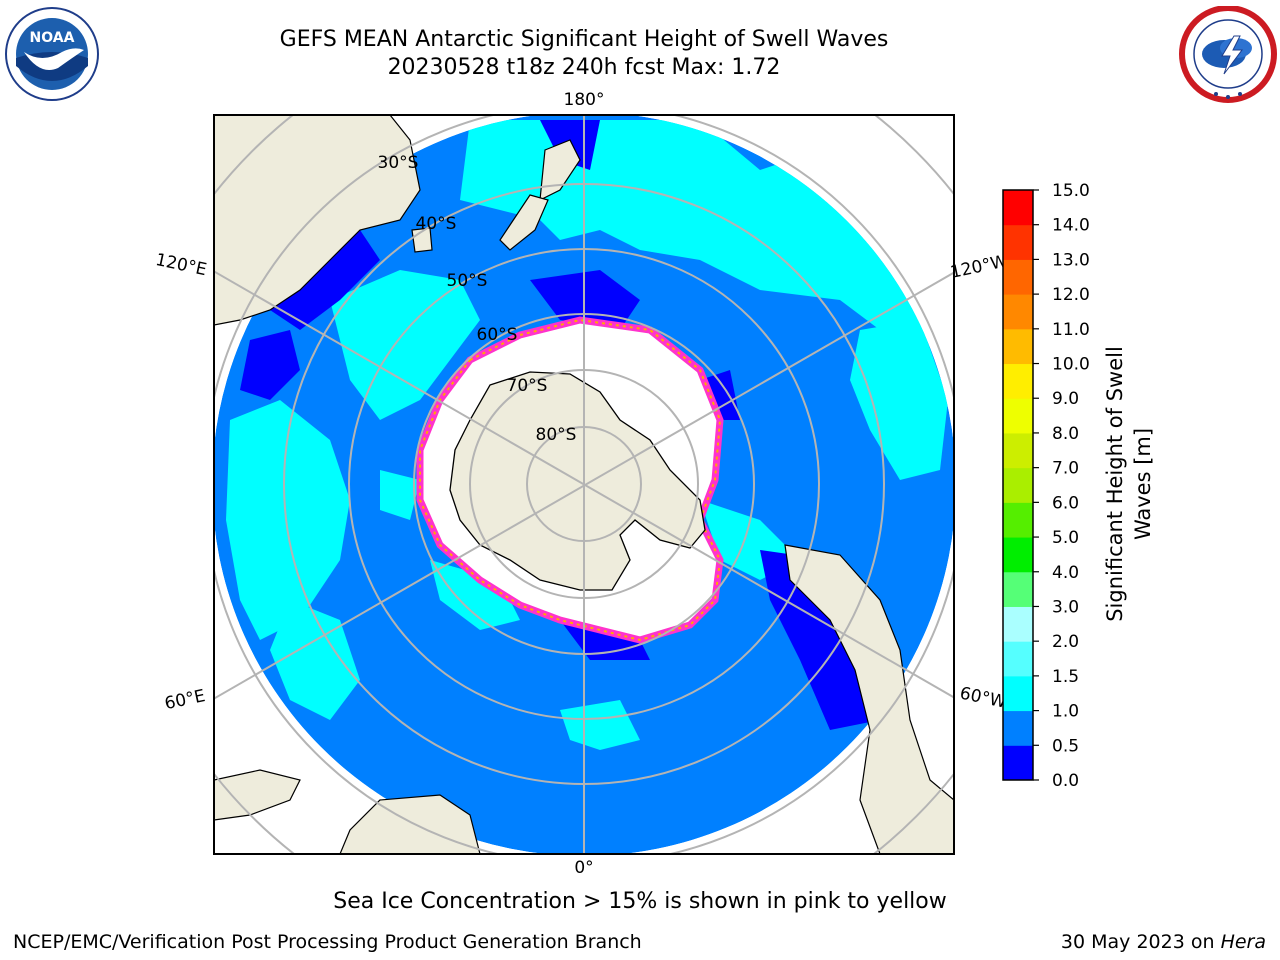  I want to click on colorbar-tick-label: 0.0, so click(1065, 781).